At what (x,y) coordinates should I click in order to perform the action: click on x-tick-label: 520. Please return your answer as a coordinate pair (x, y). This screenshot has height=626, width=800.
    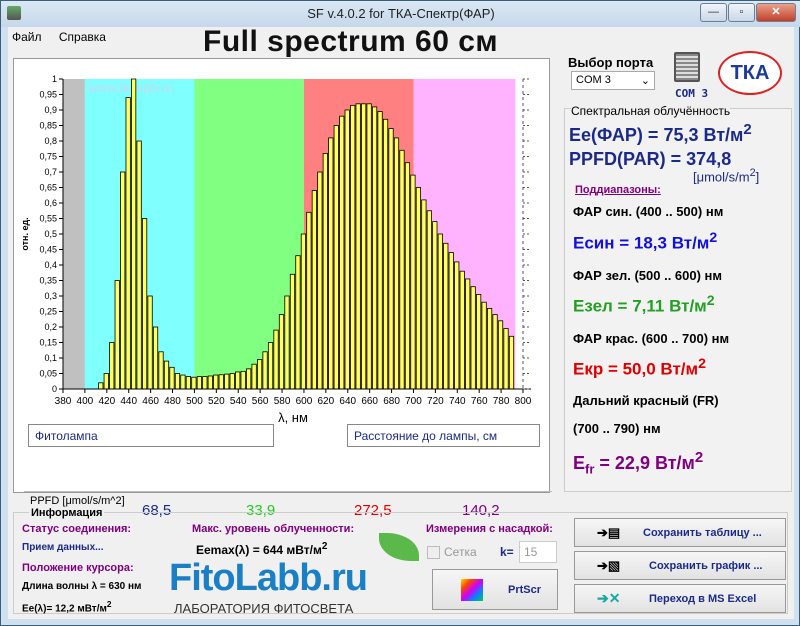
    Looking at the image, I should click on (216, 401).